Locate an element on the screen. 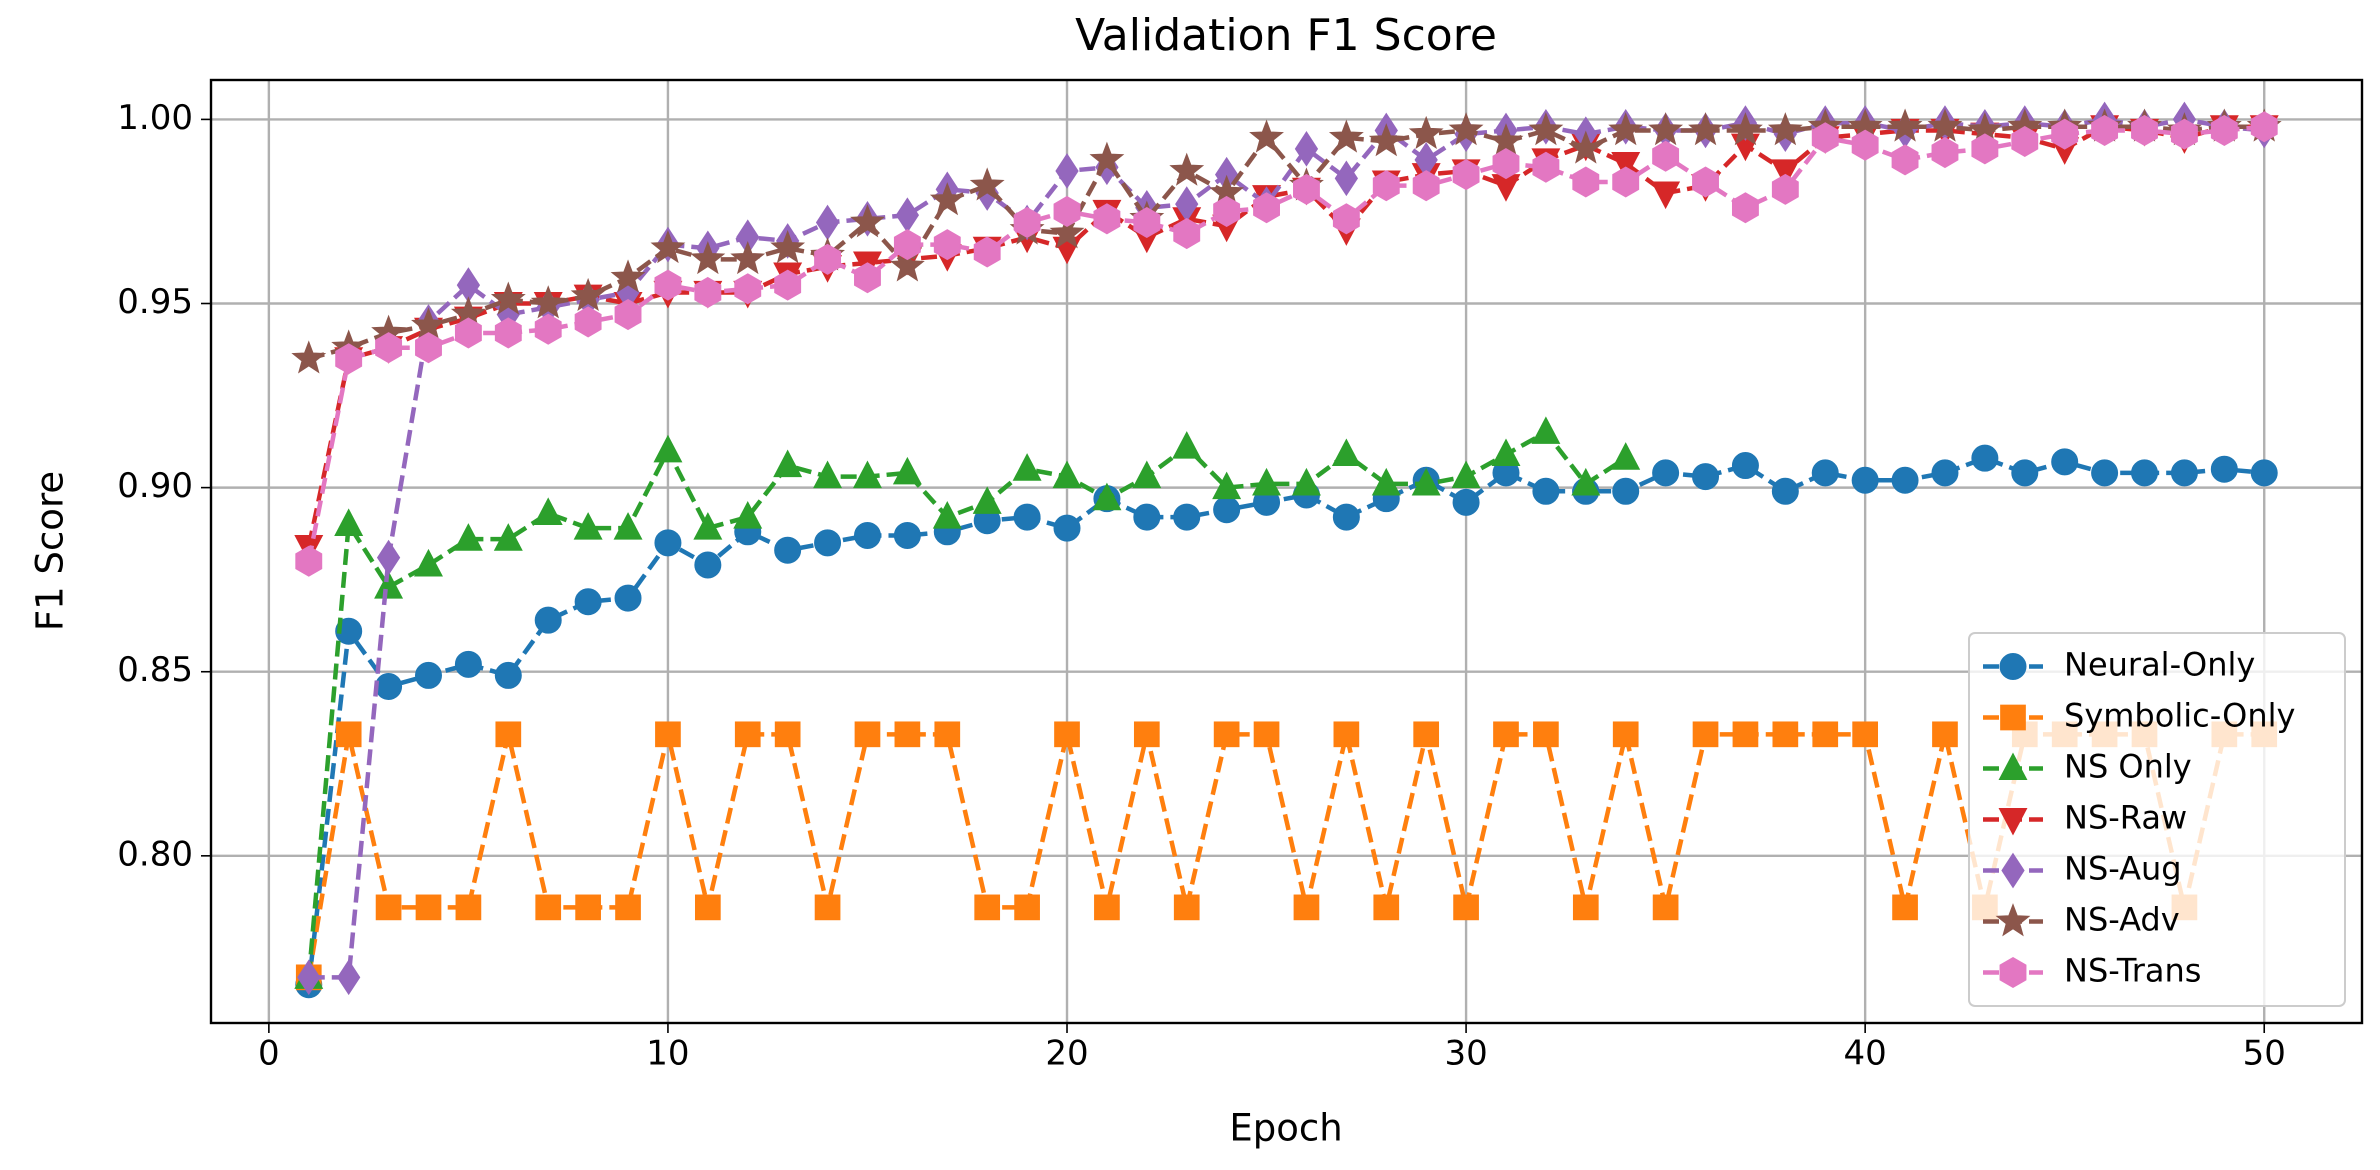 This screenshot has width=2380, height=1170. x-tick-label: 30 is located at coordinates (1465, 1054).